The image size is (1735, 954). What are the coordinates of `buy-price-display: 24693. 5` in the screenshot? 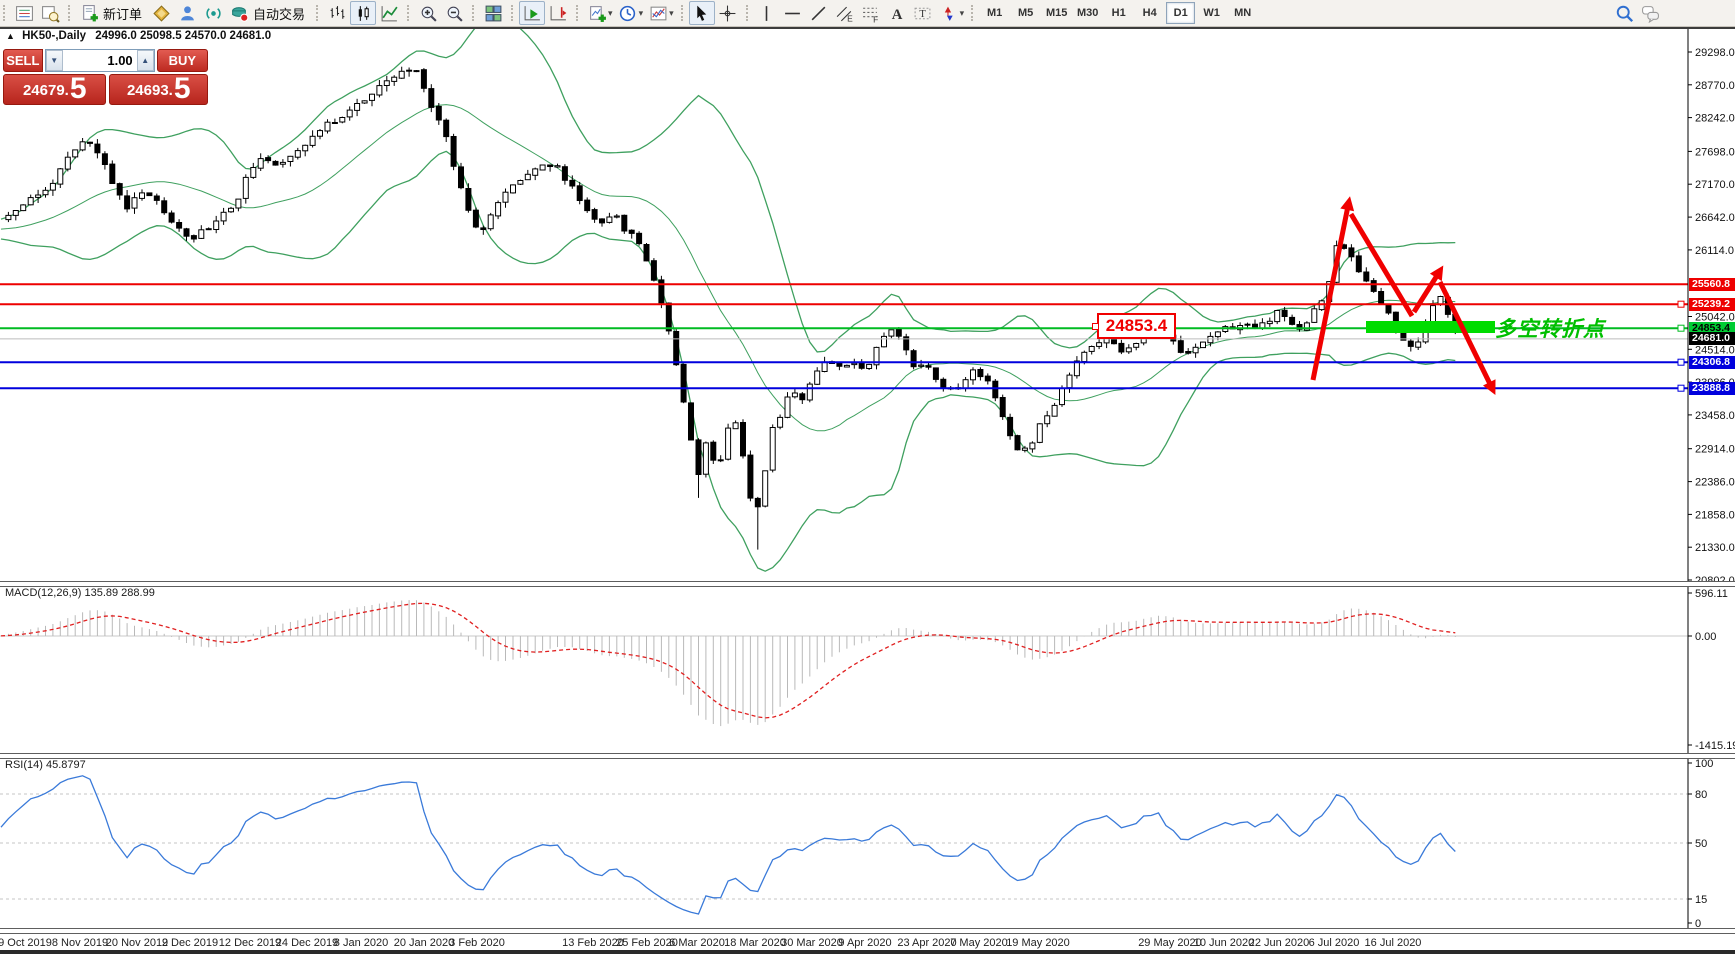 It's located at (158, 89).